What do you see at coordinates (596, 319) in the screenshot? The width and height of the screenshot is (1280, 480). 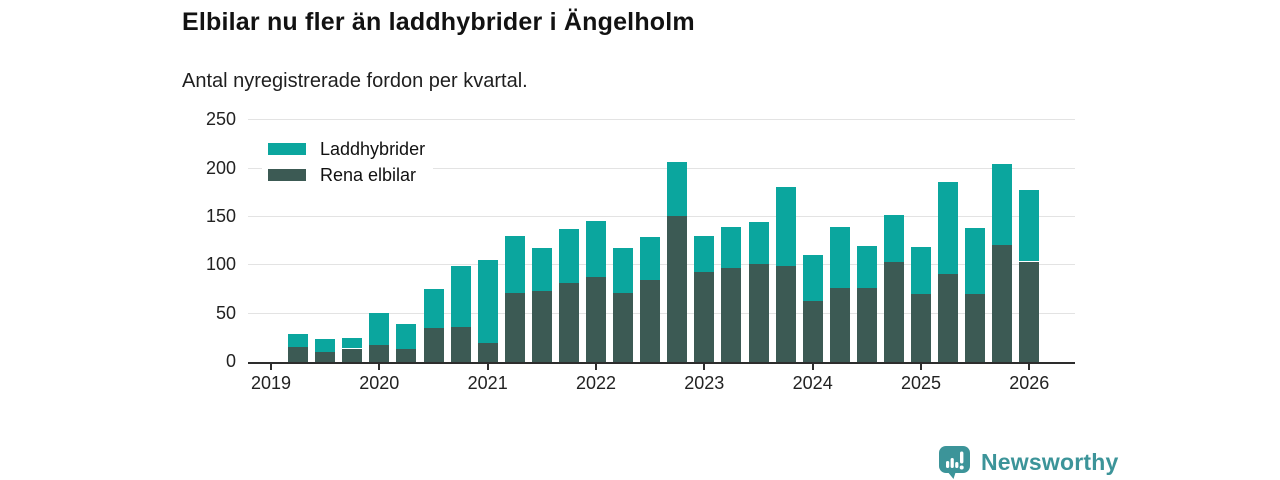 I see `bar-2022-Q1-rena-elbilar` at bounding box center [596, 319].